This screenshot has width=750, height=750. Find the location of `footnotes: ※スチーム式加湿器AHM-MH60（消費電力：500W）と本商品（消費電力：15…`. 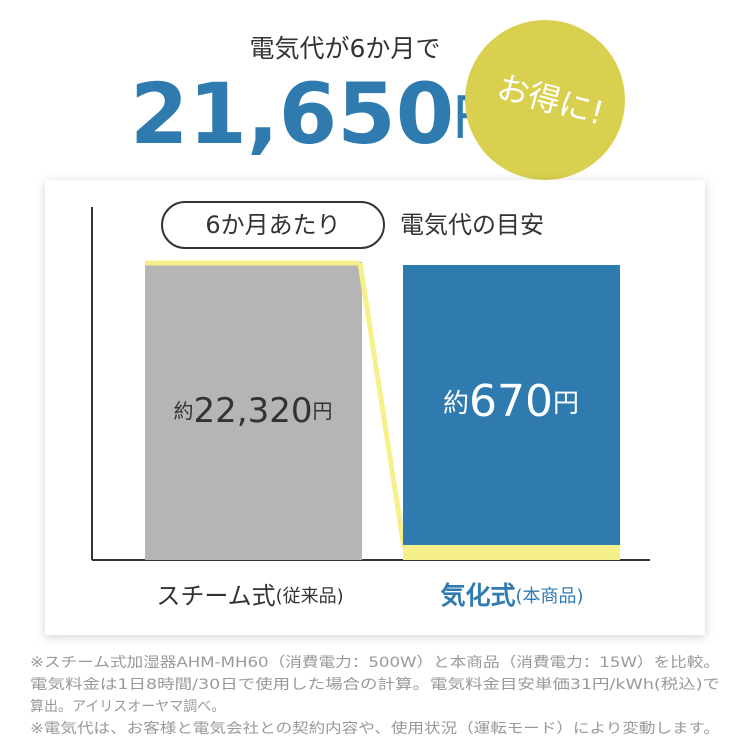

footnotes: ※スチーム式加湿器AHM-MH60（消費電力：500W）と本商品（消費電力：15… is located at coordinates (375, 696).